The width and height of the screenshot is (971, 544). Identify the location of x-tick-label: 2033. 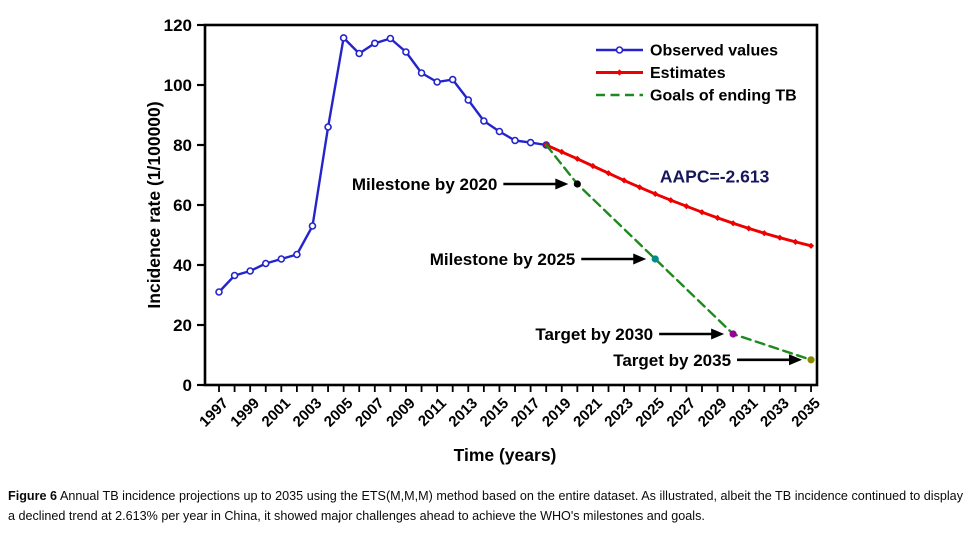
(775, 413).